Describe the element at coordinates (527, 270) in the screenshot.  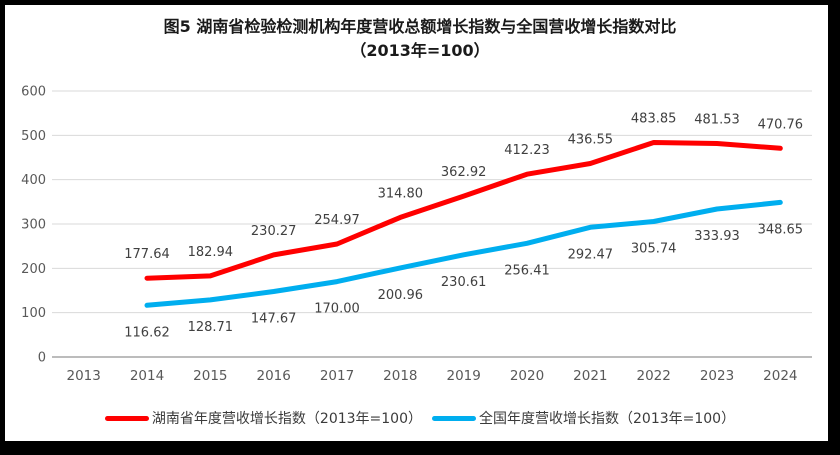
I see `data-label-national: 256.41` at that location.